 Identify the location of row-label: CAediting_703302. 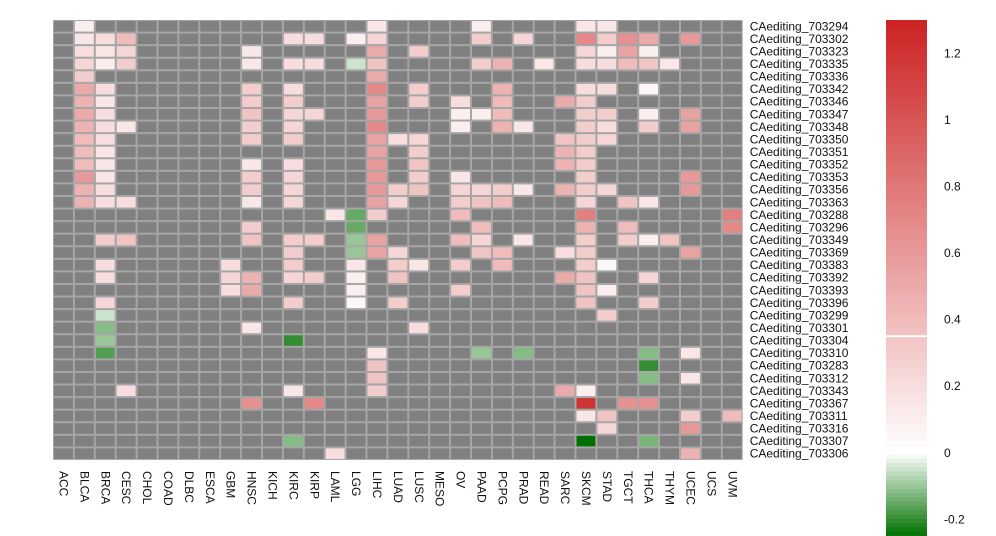
(799, 39).